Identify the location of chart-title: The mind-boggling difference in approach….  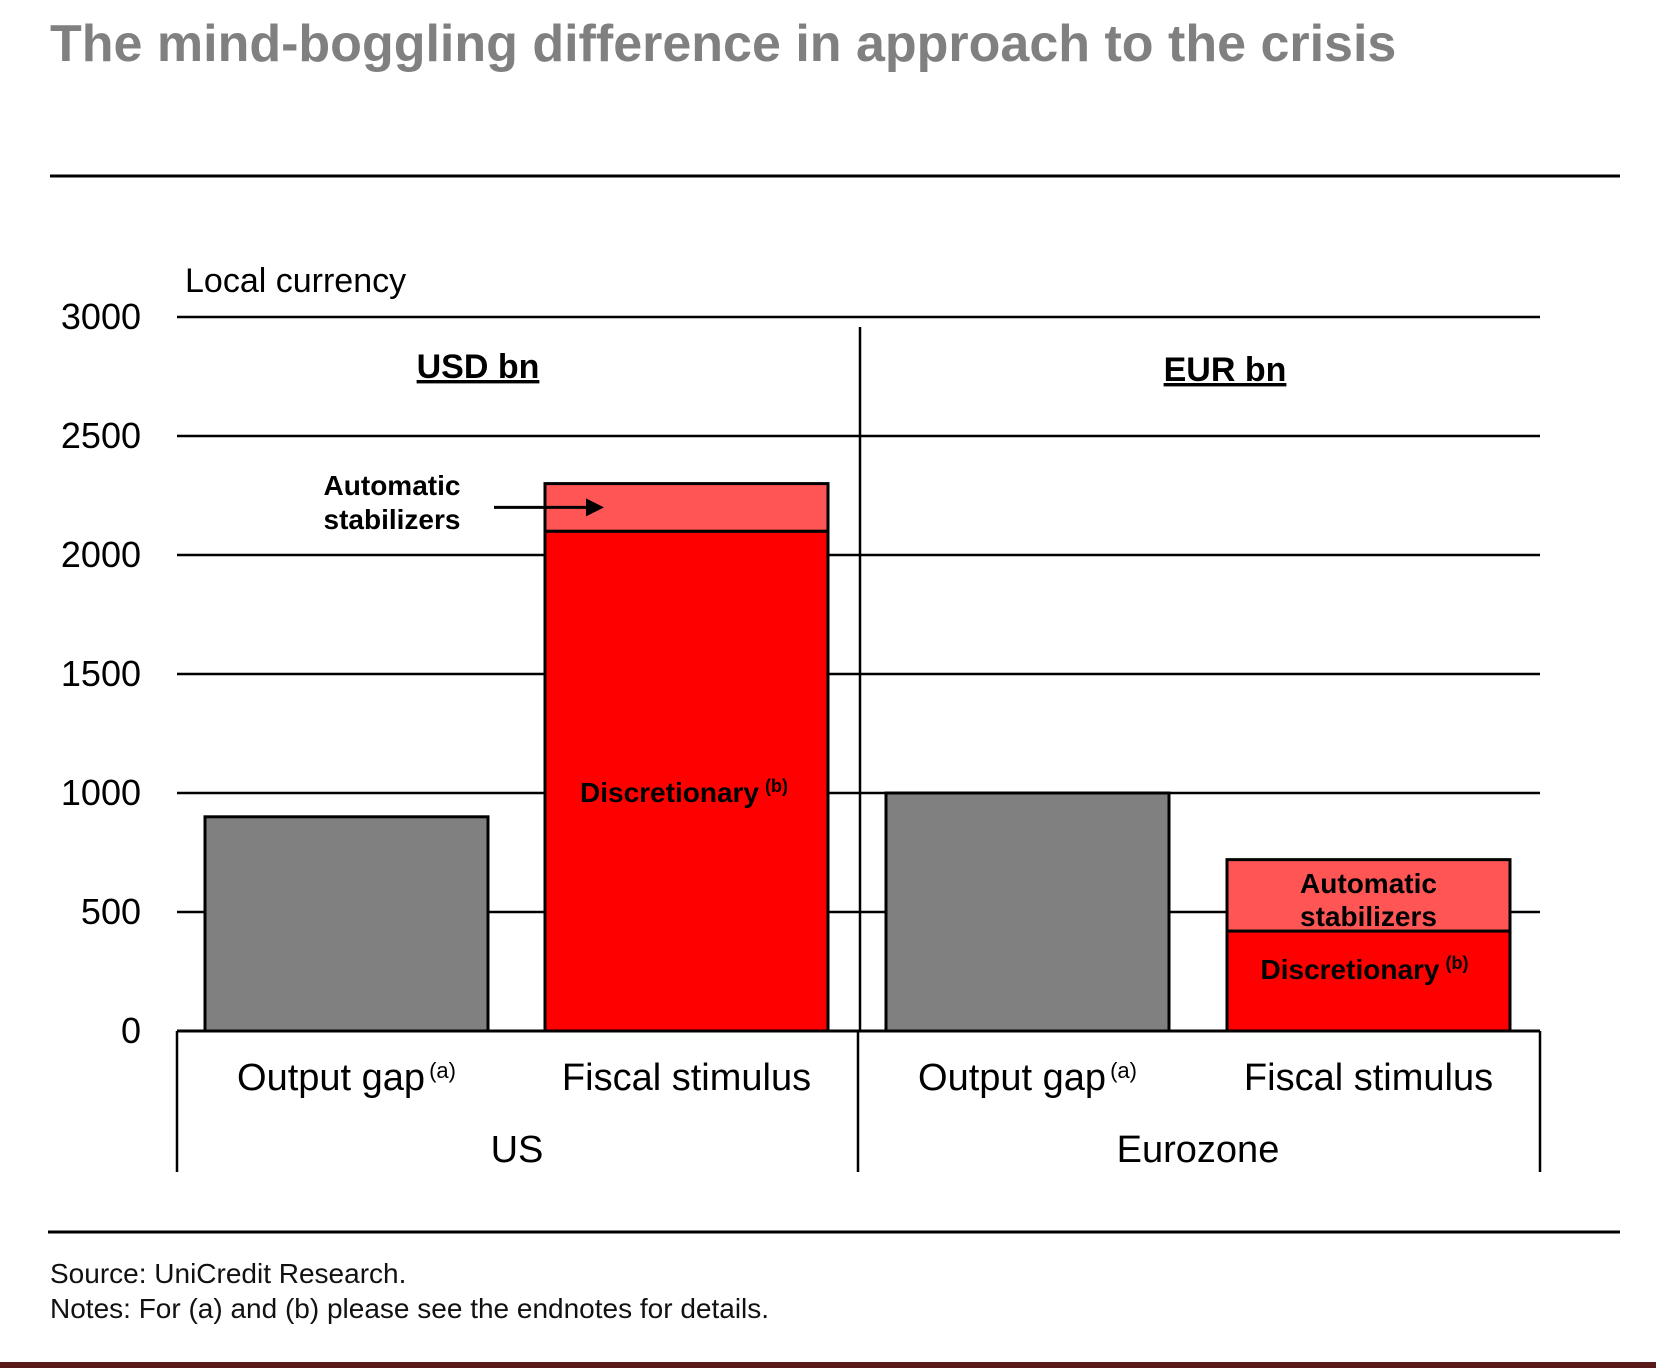
(723, 44).